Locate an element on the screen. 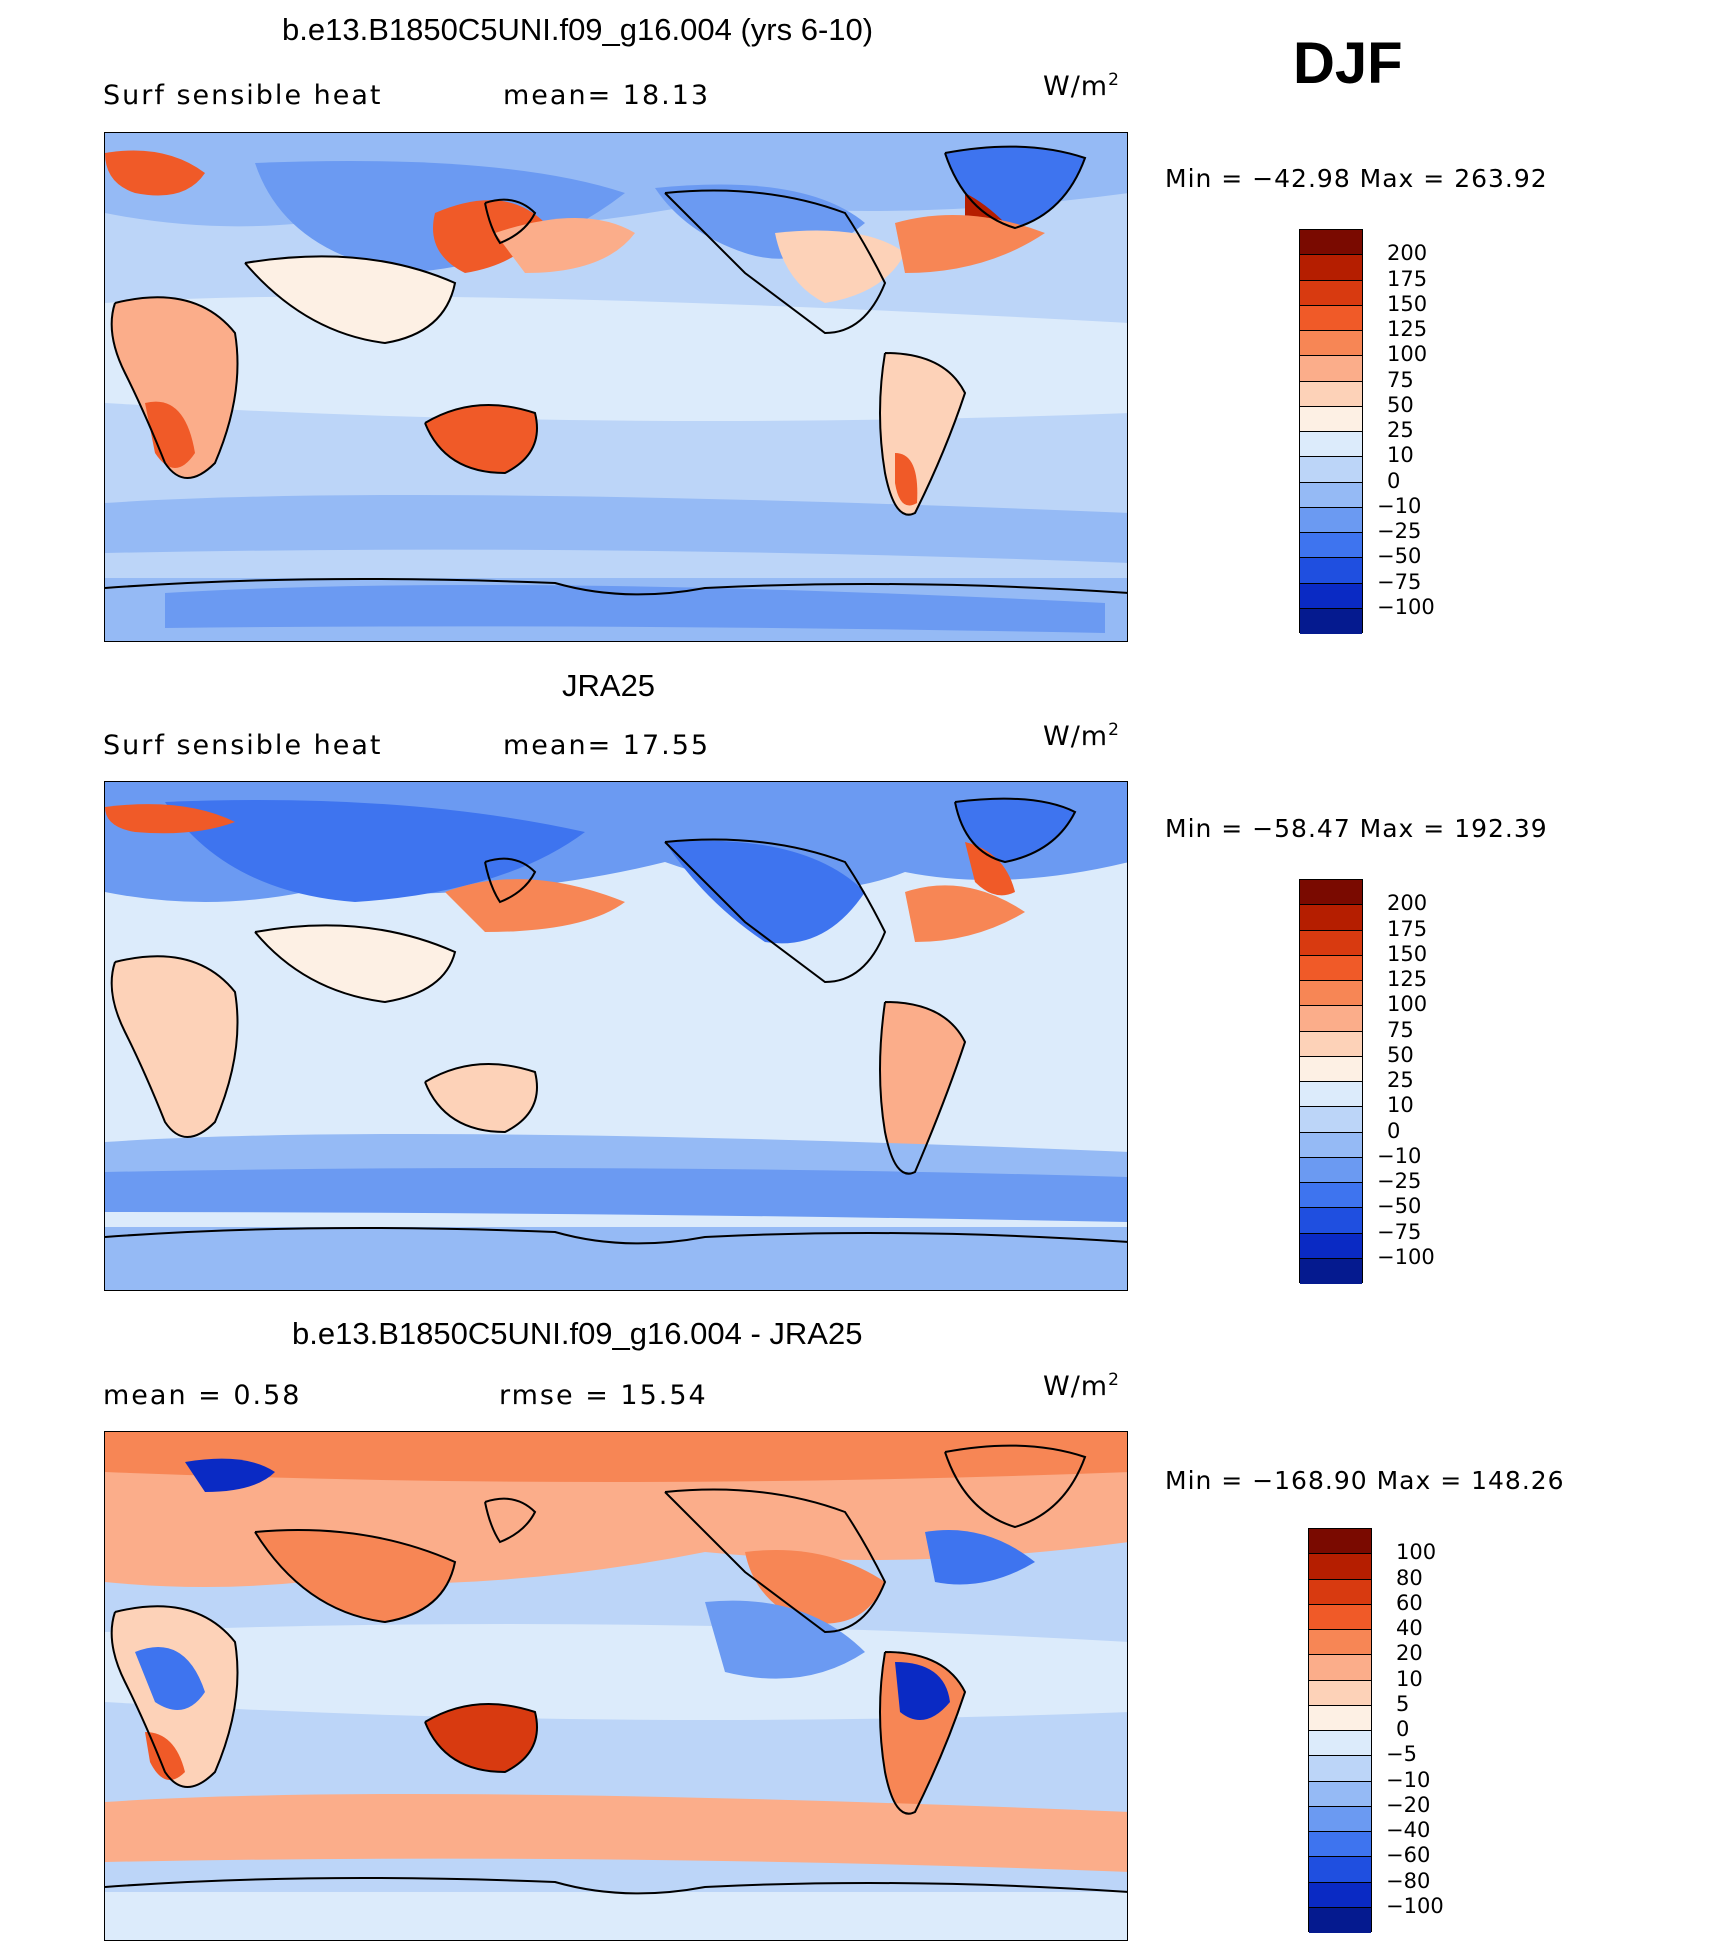  panel-1-title: b.e13.B1850C5UNI.f09_g16.004 (yrs 6-10) is located at coordinates (578, 29).